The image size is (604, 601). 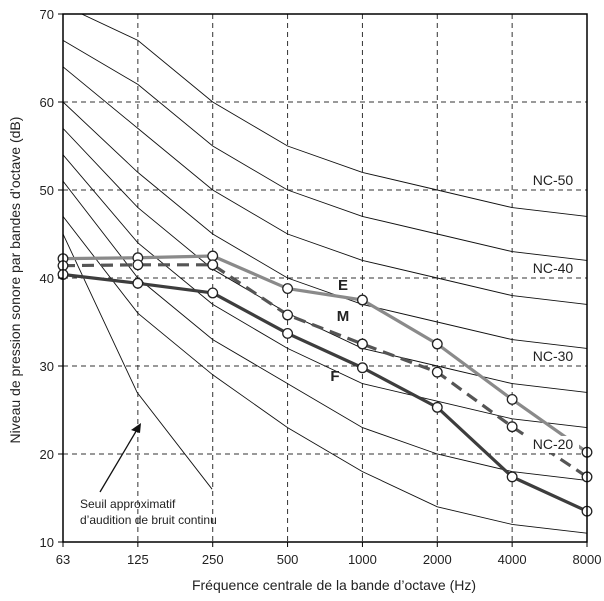 What do you see at coordinates (148, 520) in the screenshot?
I see `annotation-line-2: d’audition de bruit continu` at bounding box center [148, 520].